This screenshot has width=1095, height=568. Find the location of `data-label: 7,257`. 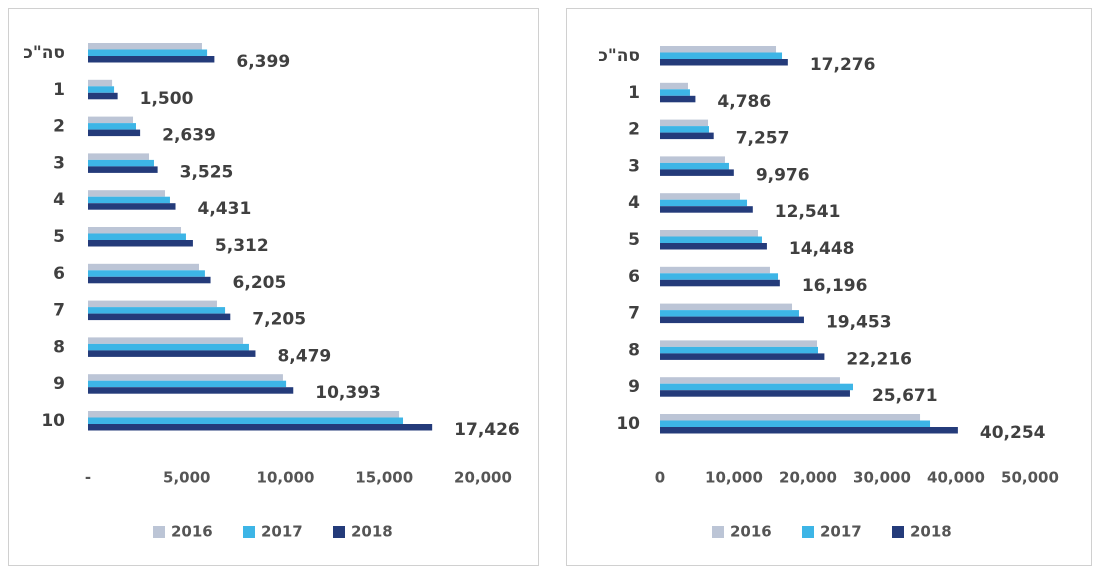

data-label: 7,257 is located at coordinates (763, 139).